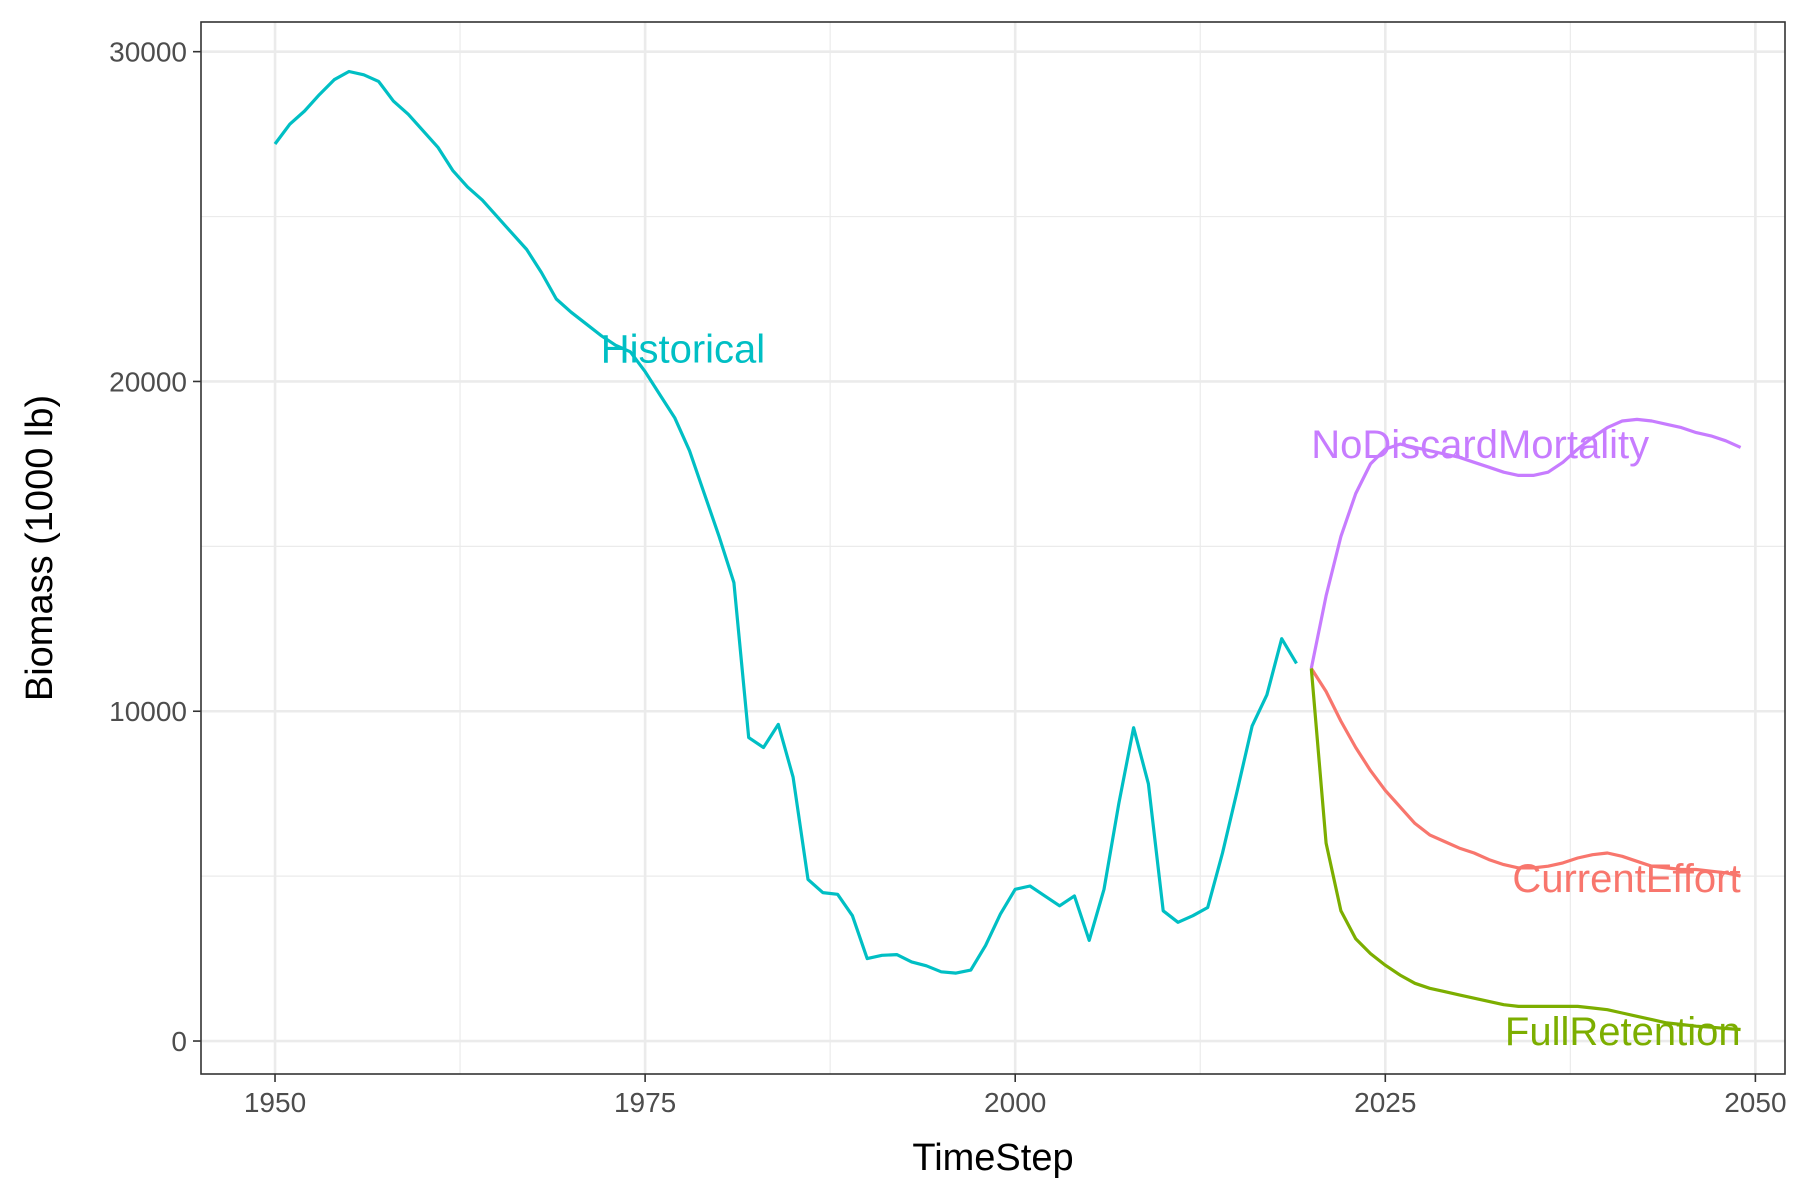  What do you see at coordinates (148, 711) in the screenshot?
I see `y-tick-label: 10000` at bounding box center [148, 711].